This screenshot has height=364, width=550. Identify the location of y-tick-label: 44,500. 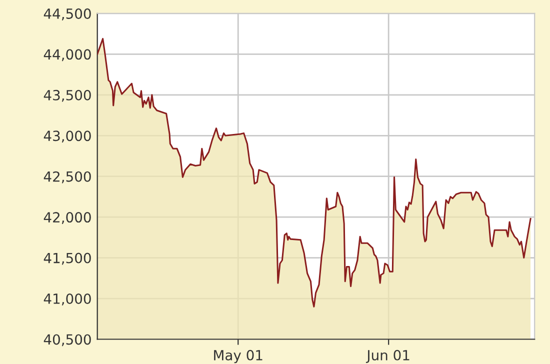
(67, 14).